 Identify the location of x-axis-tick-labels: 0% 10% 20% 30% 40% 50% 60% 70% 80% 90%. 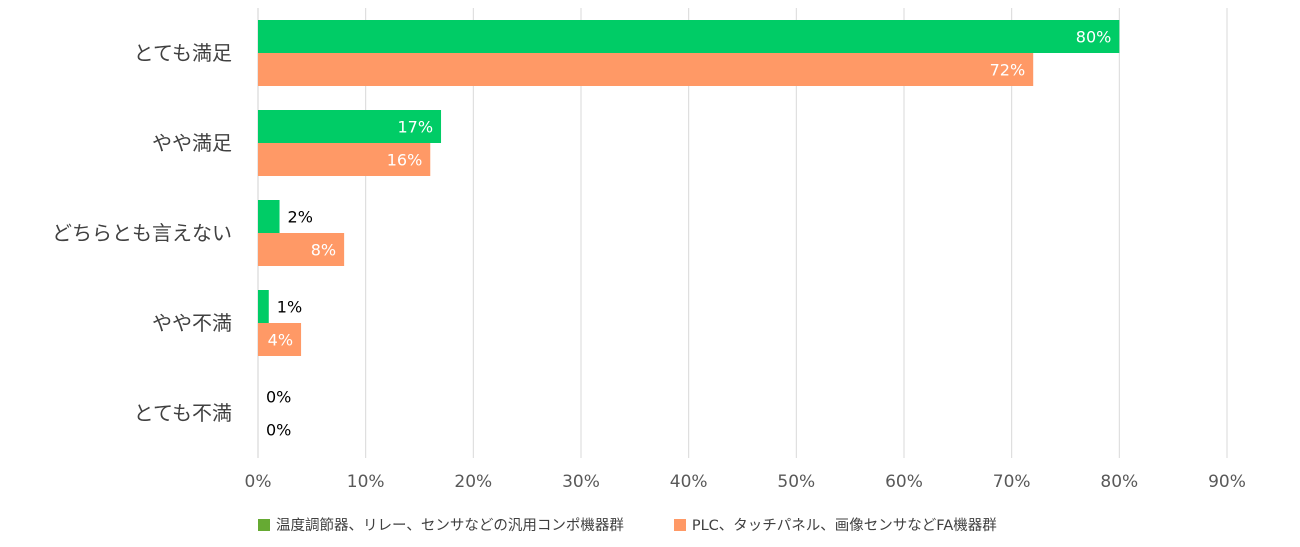
(745, 482).